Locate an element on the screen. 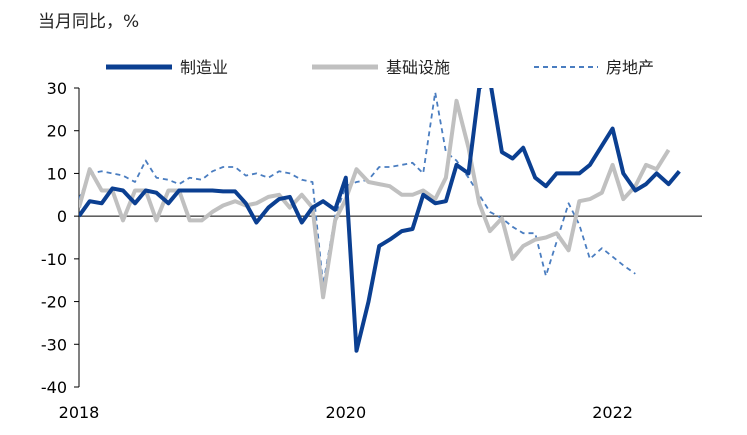  y-tick-label: -10 is located at coordinates (54, 259).